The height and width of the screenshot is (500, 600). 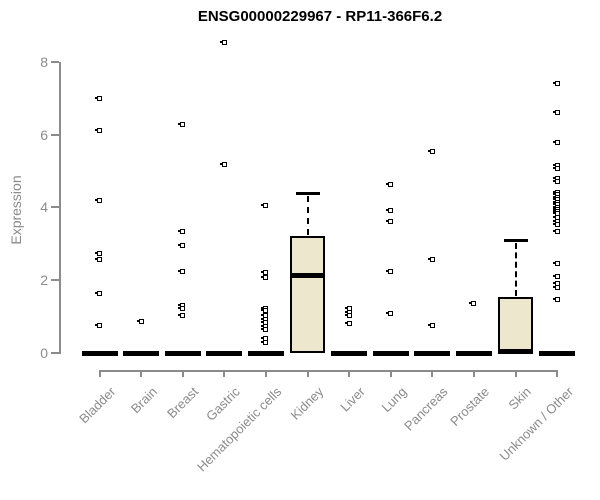 What do you see at coordinates (394, 400) in the screenshot?
I see `x-axis-label: Lung` at bounding box center [394, 400].